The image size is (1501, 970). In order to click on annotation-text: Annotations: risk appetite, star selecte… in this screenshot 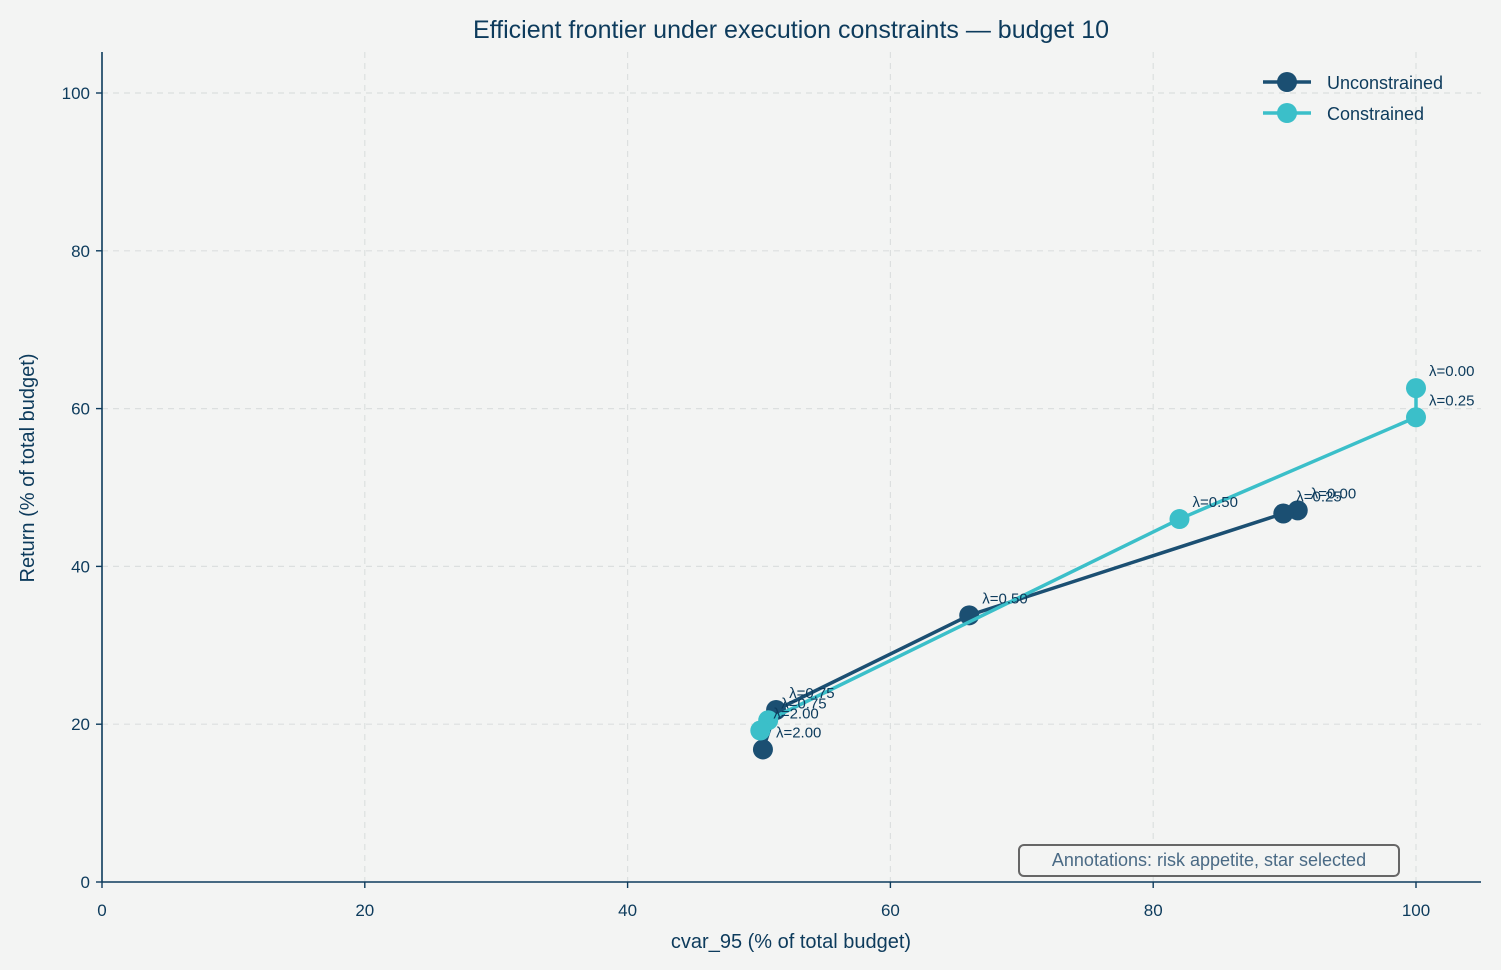, I will do `click(1209, 860)`.